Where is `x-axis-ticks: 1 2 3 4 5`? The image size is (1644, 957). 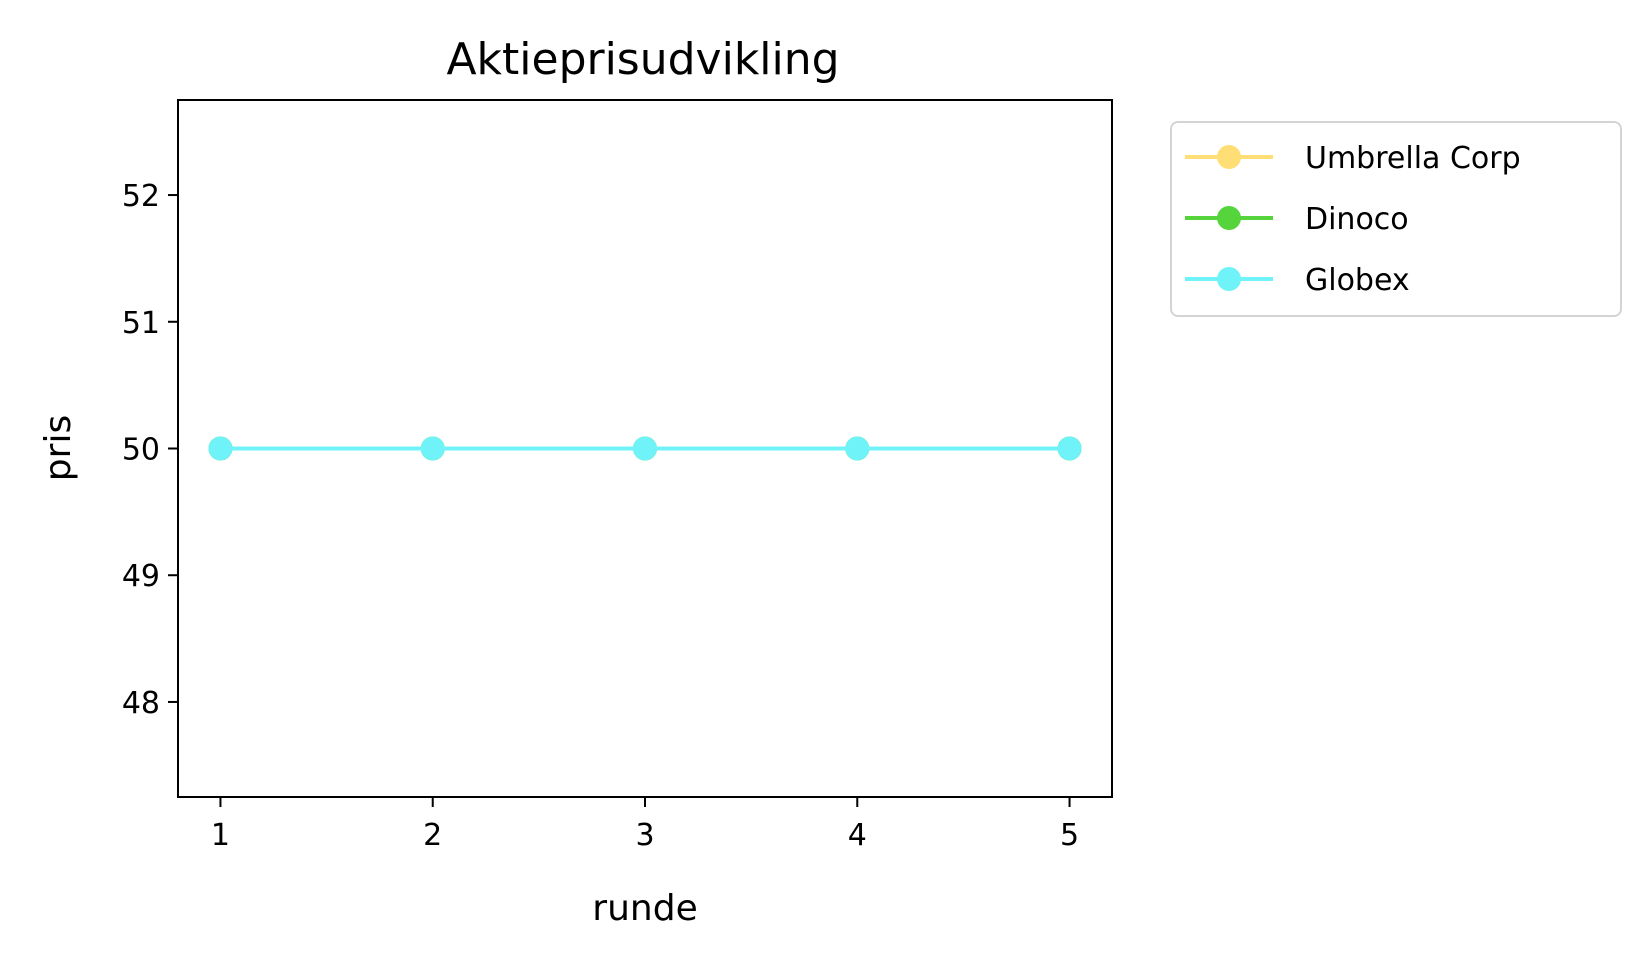 x-axis-ticks: 1 2 3 4 5 is located at coordinates (645, 825).